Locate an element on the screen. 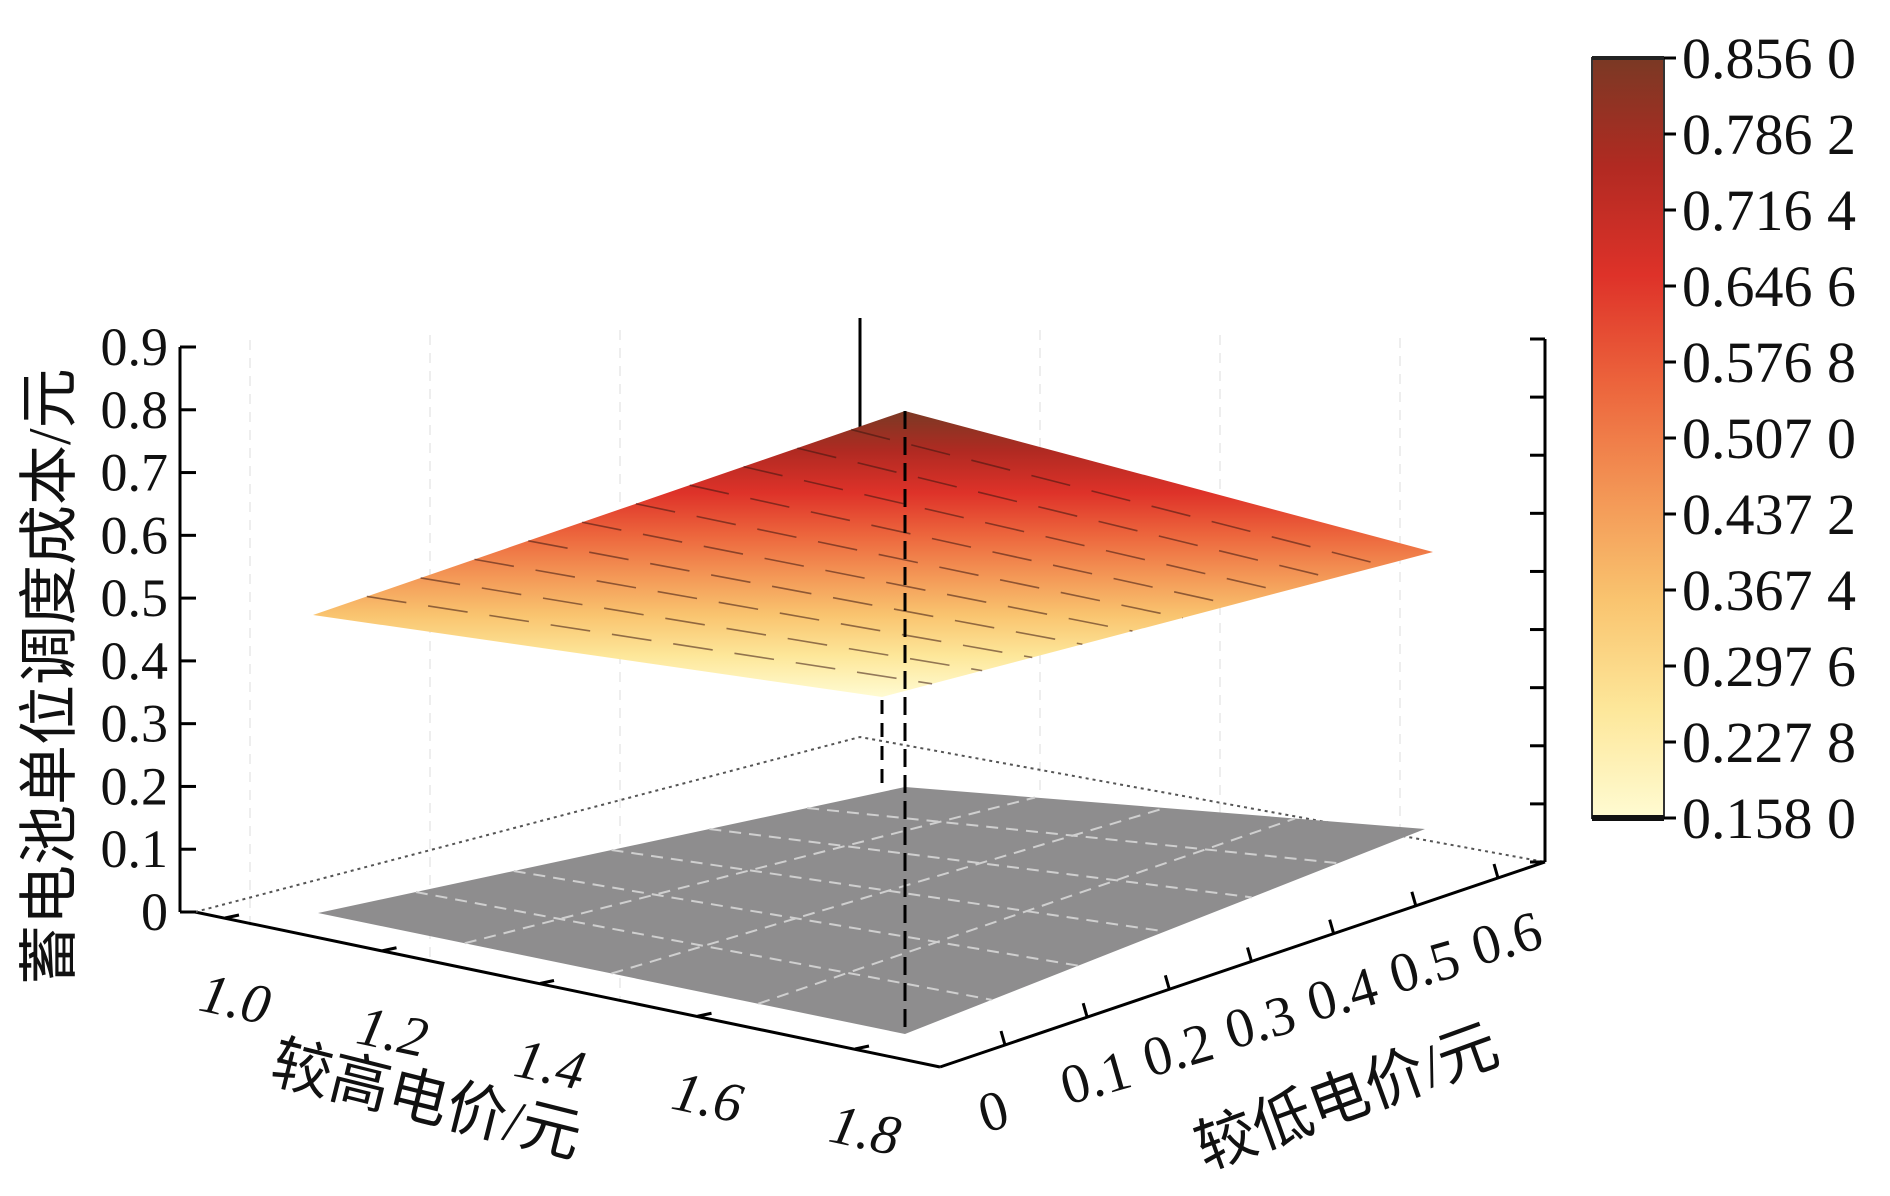  x-tick-label: 1.8 is located at coordinates (864, 1130).